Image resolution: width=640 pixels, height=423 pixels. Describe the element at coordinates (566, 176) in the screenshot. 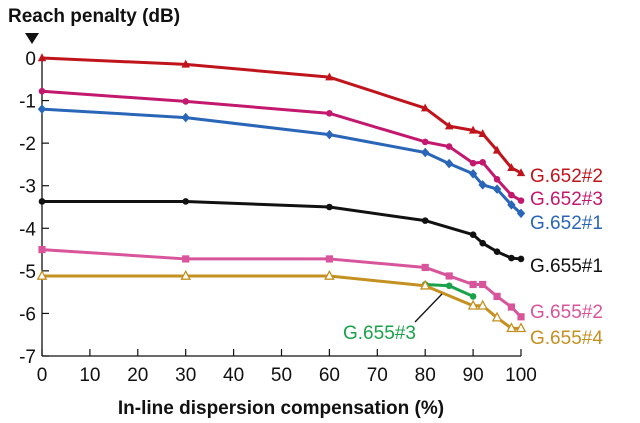

I see `series-label: G.652#2` at that location.